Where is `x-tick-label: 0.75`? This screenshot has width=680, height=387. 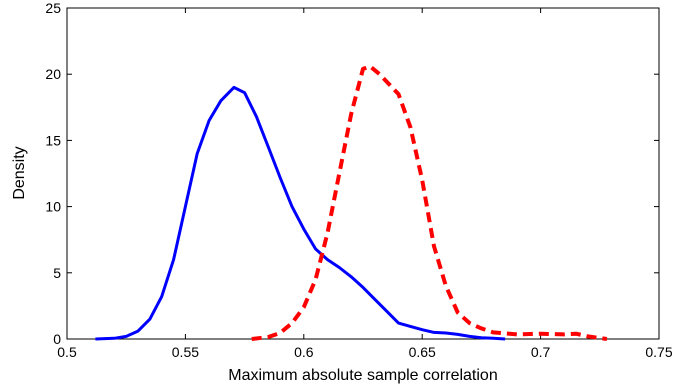 x-tick-label: 0.75 is located at coordinates (658, 352).